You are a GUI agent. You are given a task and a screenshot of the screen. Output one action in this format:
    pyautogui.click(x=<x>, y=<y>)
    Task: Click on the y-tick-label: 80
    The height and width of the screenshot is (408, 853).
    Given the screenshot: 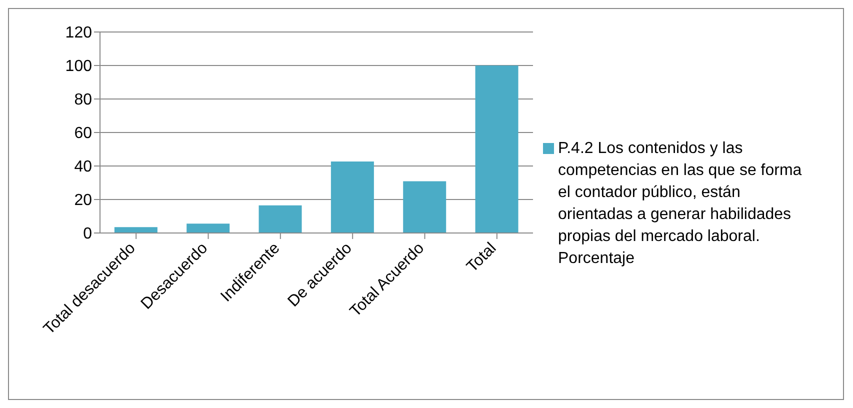 What is the action you would take?
    pyautogui.click(x=83, y=100)
    